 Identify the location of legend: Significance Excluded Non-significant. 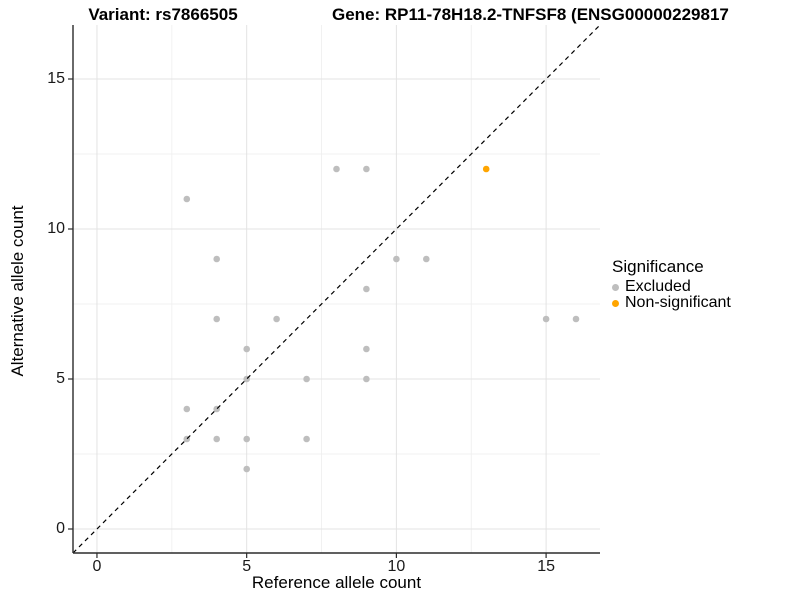
(671, 284).